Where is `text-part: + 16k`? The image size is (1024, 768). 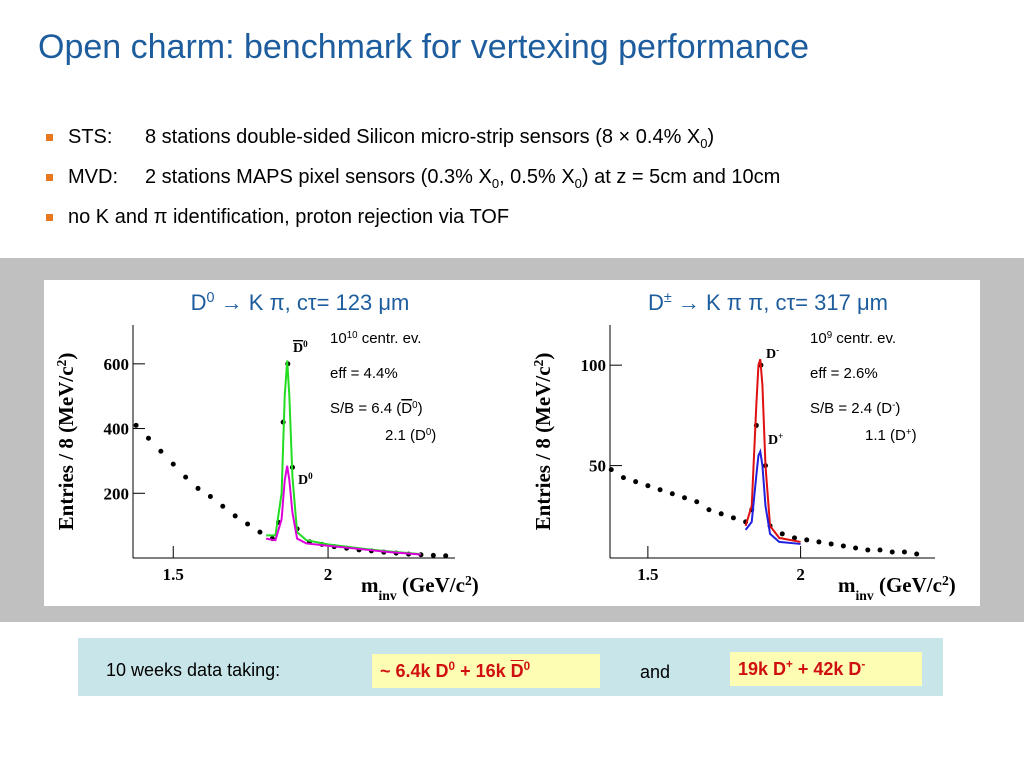 text-part: + 16k is located at coordinates (483, 671).